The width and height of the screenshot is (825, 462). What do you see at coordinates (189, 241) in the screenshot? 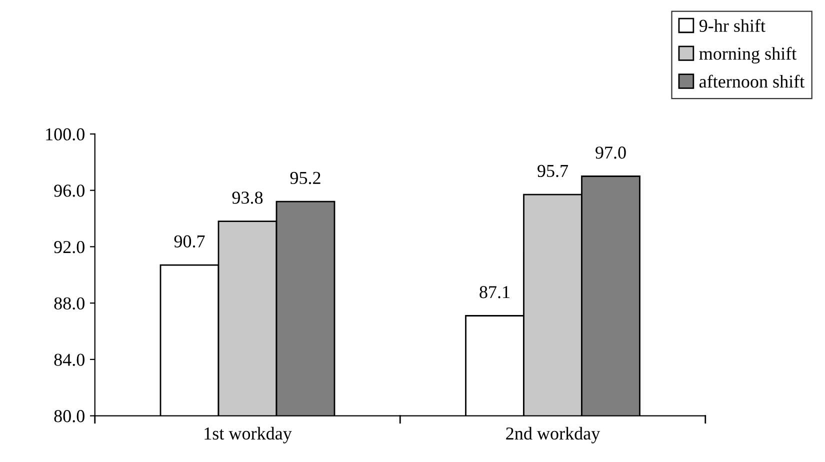
I see `data-label: 90.7` at bounding box center [189, 241].